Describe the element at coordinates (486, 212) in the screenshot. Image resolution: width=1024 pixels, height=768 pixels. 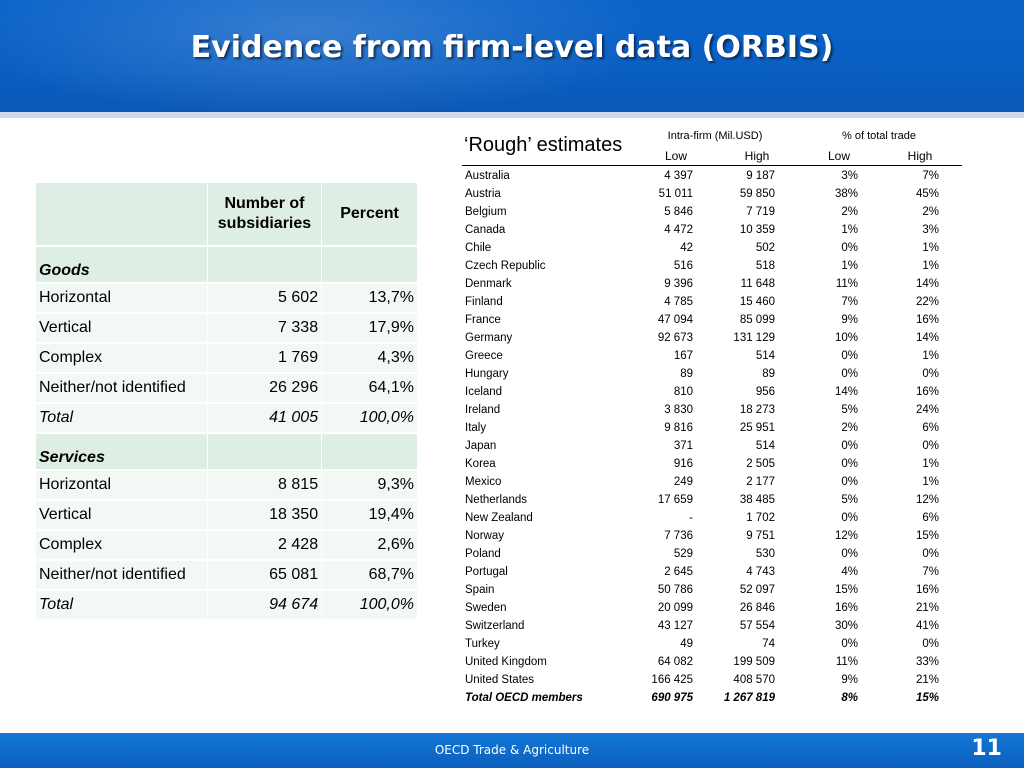
I see `country-name: Belgium` at that location.